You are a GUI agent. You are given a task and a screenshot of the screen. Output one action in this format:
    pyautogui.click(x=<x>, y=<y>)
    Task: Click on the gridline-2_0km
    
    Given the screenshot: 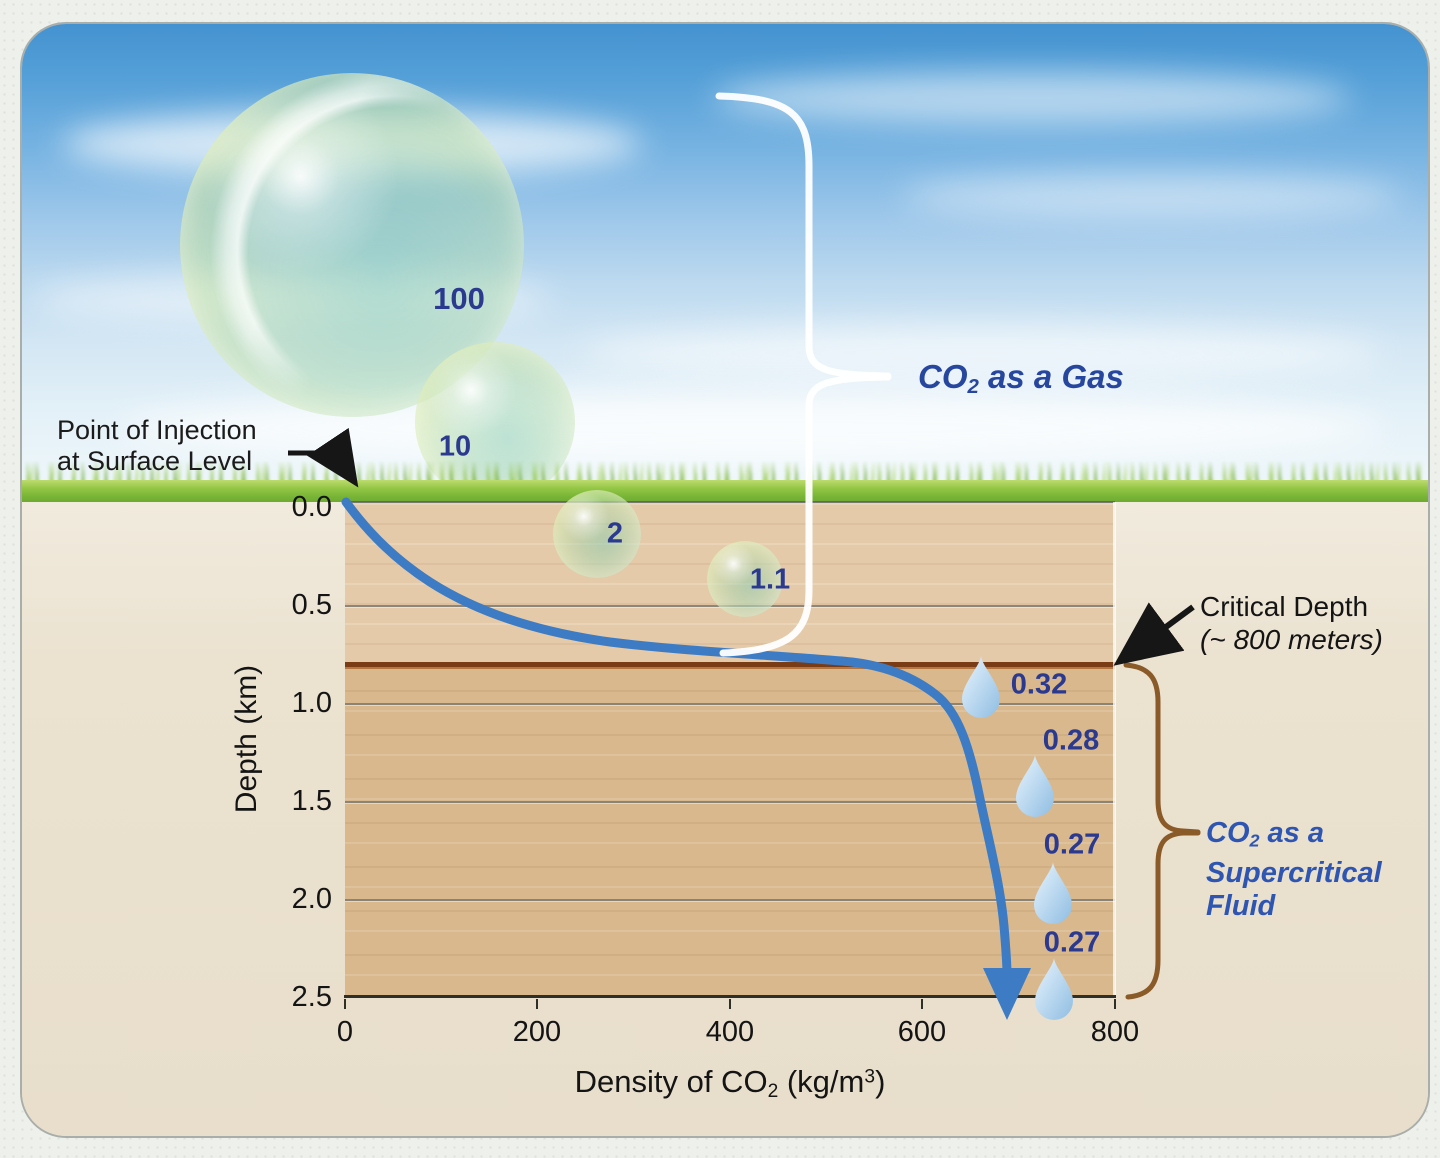 What is the action you would take?
    pyautogui.click(x=730, y=900)
    